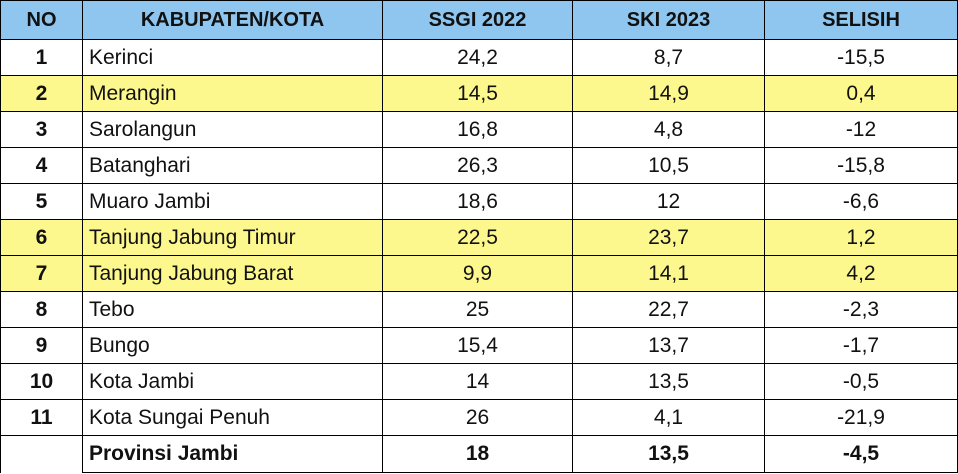  What do you see at coordinates (668, 93) in the screenshot?
I see `cell-ski: 14,9` at bounding box center [668, 93].